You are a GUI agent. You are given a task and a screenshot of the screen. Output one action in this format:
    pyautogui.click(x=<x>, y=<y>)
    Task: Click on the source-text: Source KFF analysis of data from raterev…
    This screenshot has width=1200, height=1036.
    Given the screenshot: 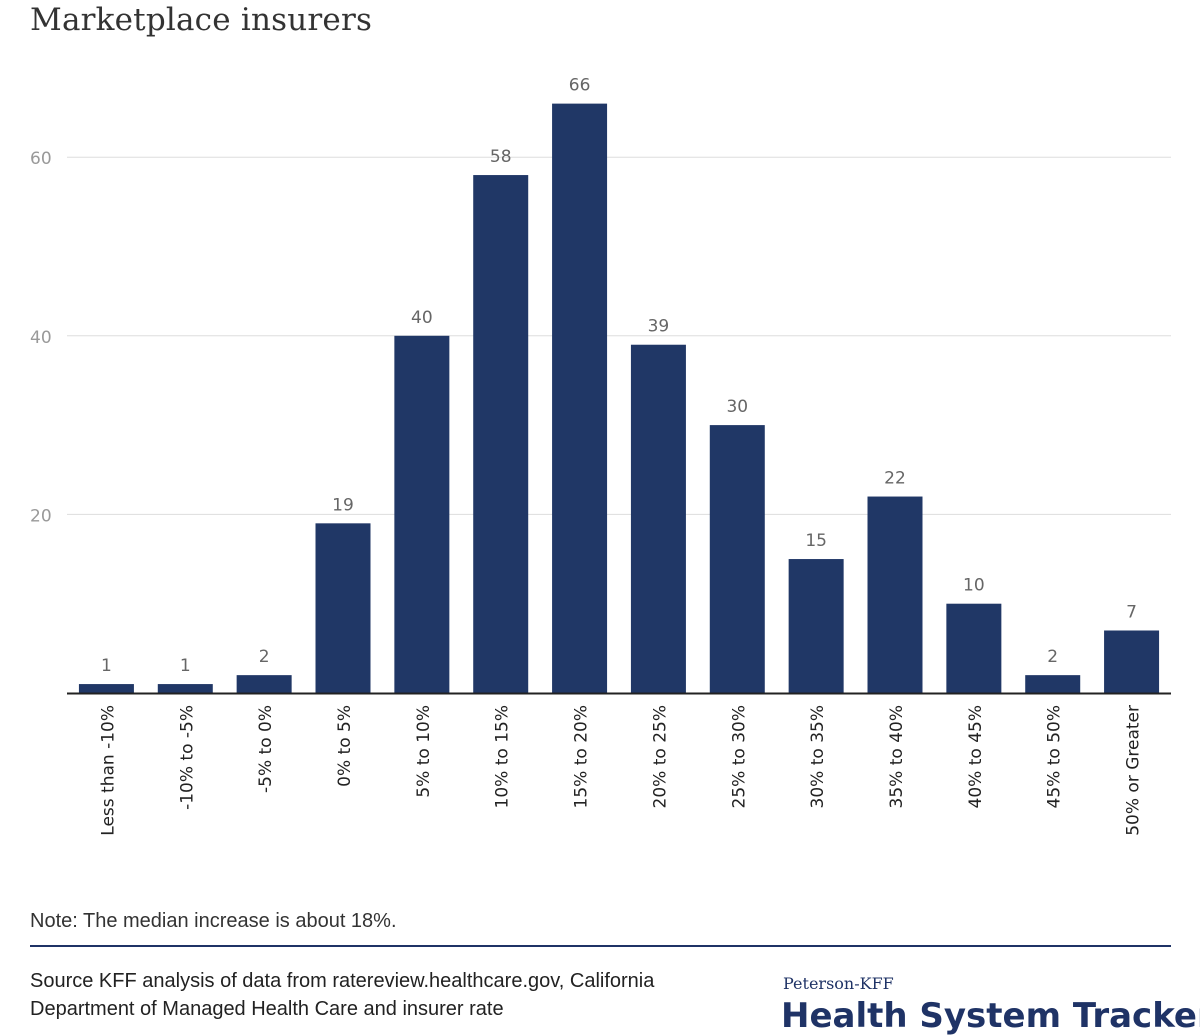 What is the action you would take?
    pyautogui.click(x=342, y=995)
    